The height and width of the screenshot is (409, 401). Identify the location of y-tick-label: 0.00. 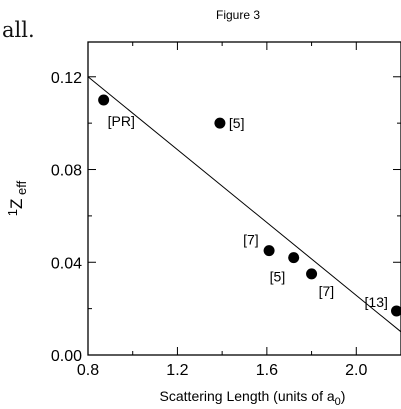
(66, 356).